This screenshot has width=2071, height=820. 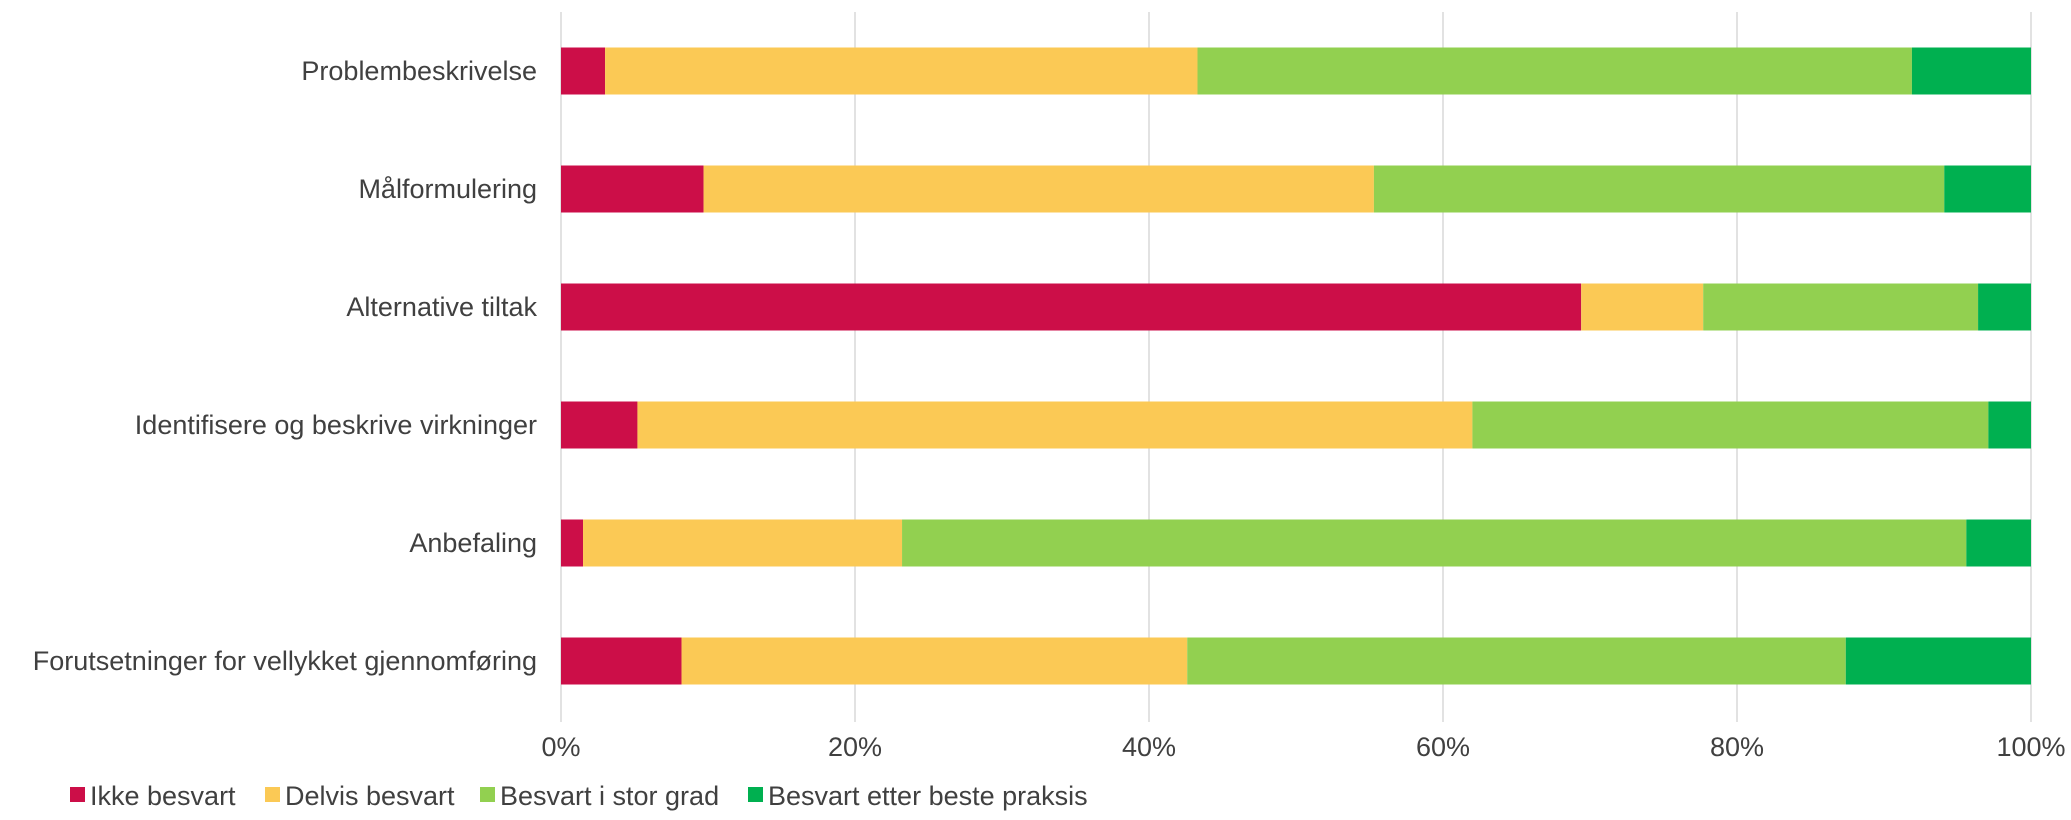 What do you see at coordinates (370, 796) in the screenshot?
I see `legend-label: Delvis besvart` at bounding box center [370, 796].